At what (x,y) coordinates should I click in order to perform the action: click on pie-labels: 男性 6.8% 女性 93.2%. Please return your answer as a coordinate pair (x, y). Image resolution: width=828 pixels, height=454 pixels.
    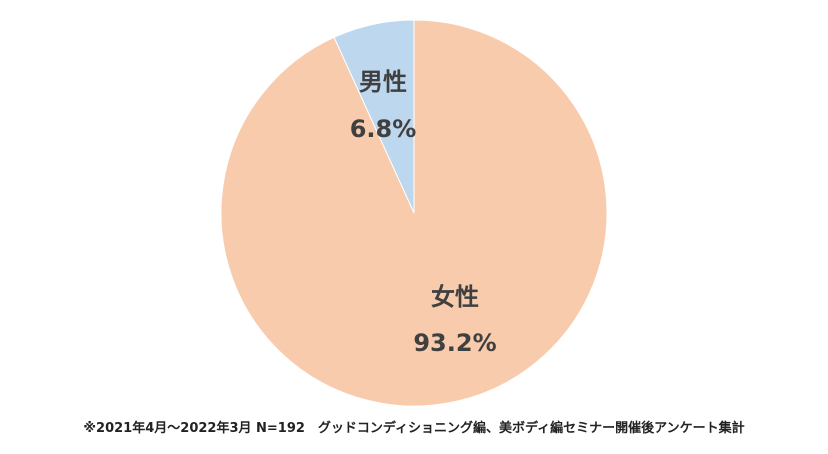
    Looking at the image, I should click on (423, 212).